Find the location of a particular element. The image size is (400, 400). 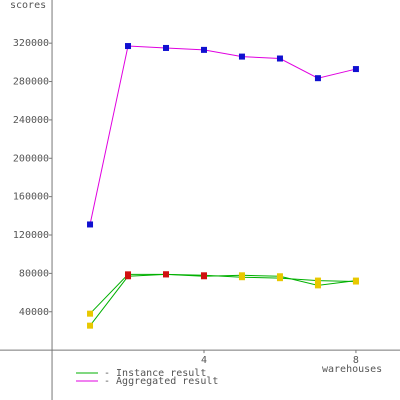

y-axis-label: scores is located at coordinates (28, 5).